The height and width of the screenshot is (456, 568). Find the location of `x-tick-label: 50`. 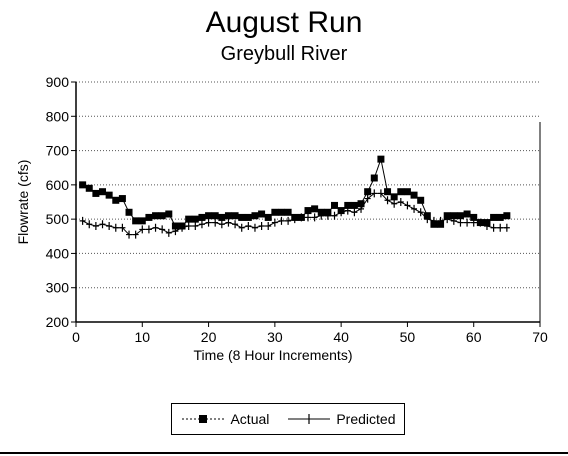

x-tick-label: 50 is located at coordinates (408, 337).